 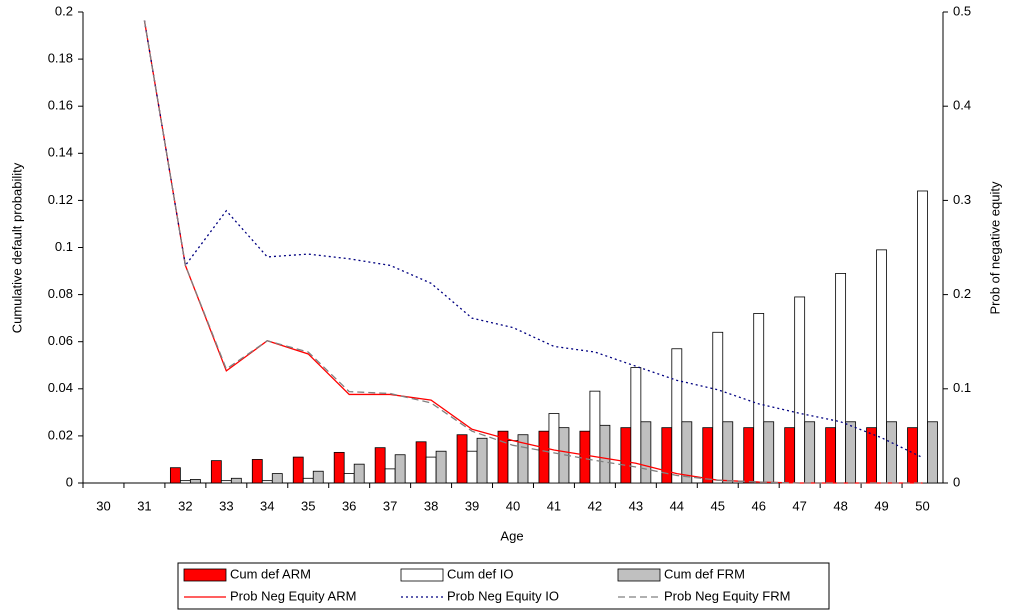 What do you see at coordinates (60, 293) in the screenshot?
I see `y-tick-label: 0.08` at bounding box center [60, 293].